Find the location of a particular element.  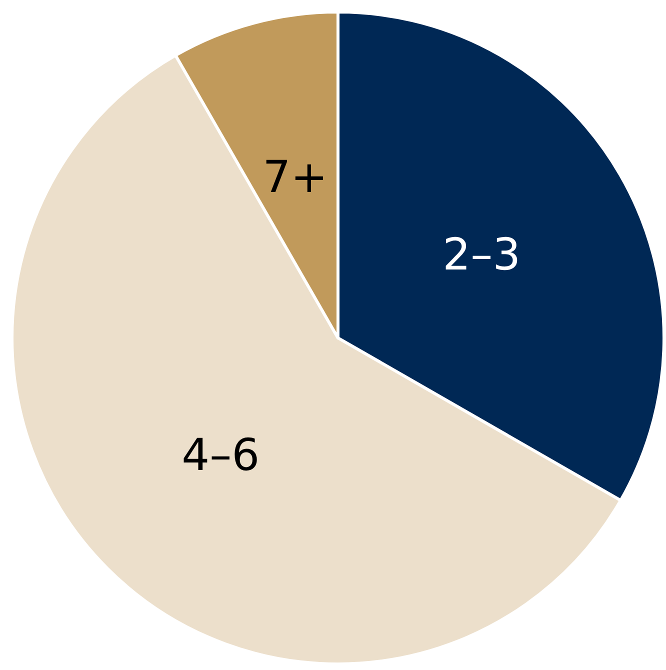

slice-label: 2–3 is located at coordinates (481, 254).